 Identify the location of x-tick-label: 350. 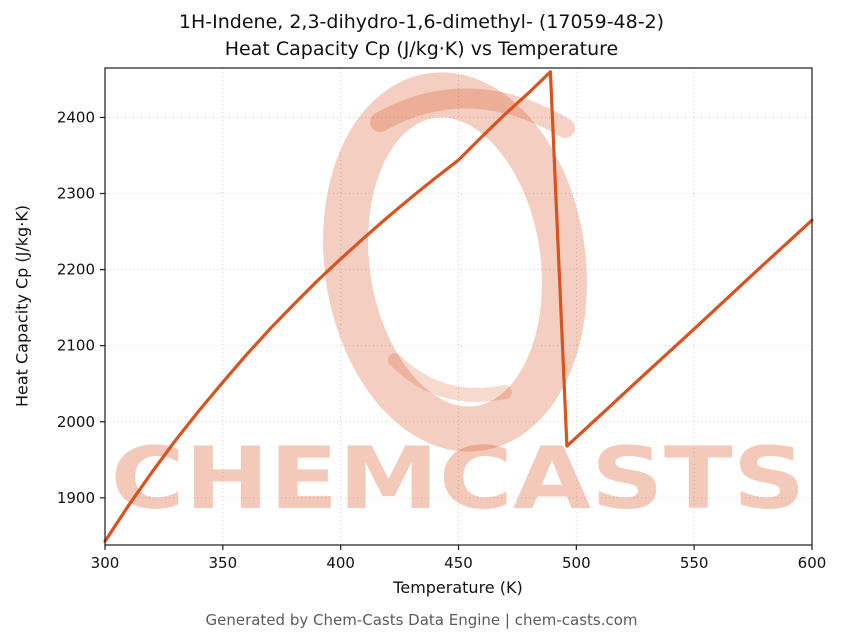
(223, 563).